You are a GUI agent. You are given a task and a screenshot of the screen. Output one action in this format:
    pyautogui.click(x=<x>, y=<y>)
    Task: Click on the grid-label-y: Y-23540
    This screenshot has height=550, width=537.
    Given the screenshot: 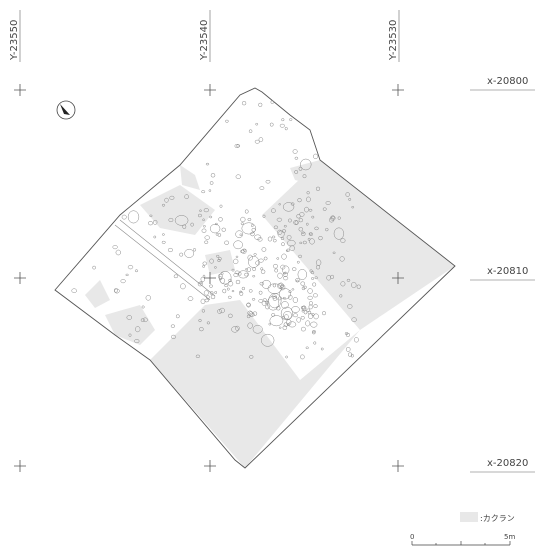 What is the action you would take?
    pyautogui.click(x=204, y=40)
    